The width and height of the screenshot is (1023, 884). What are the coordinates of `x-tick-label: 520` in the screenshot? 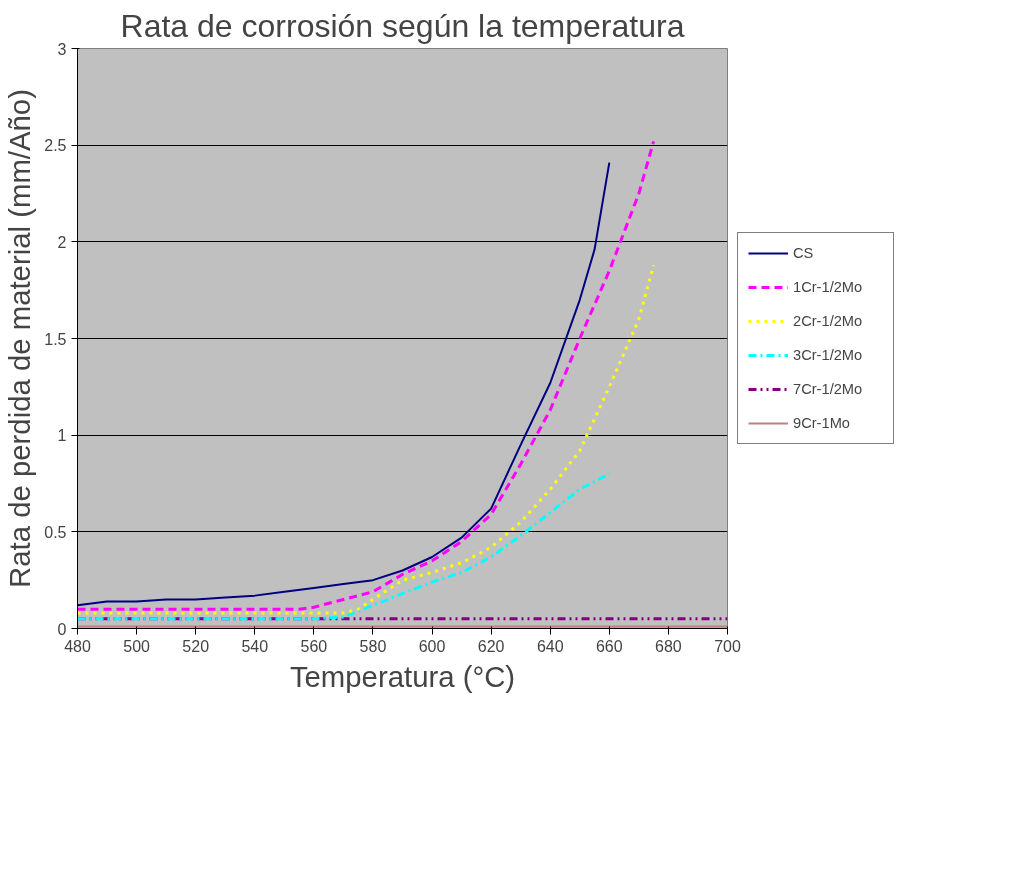 It's located at (196, 646).